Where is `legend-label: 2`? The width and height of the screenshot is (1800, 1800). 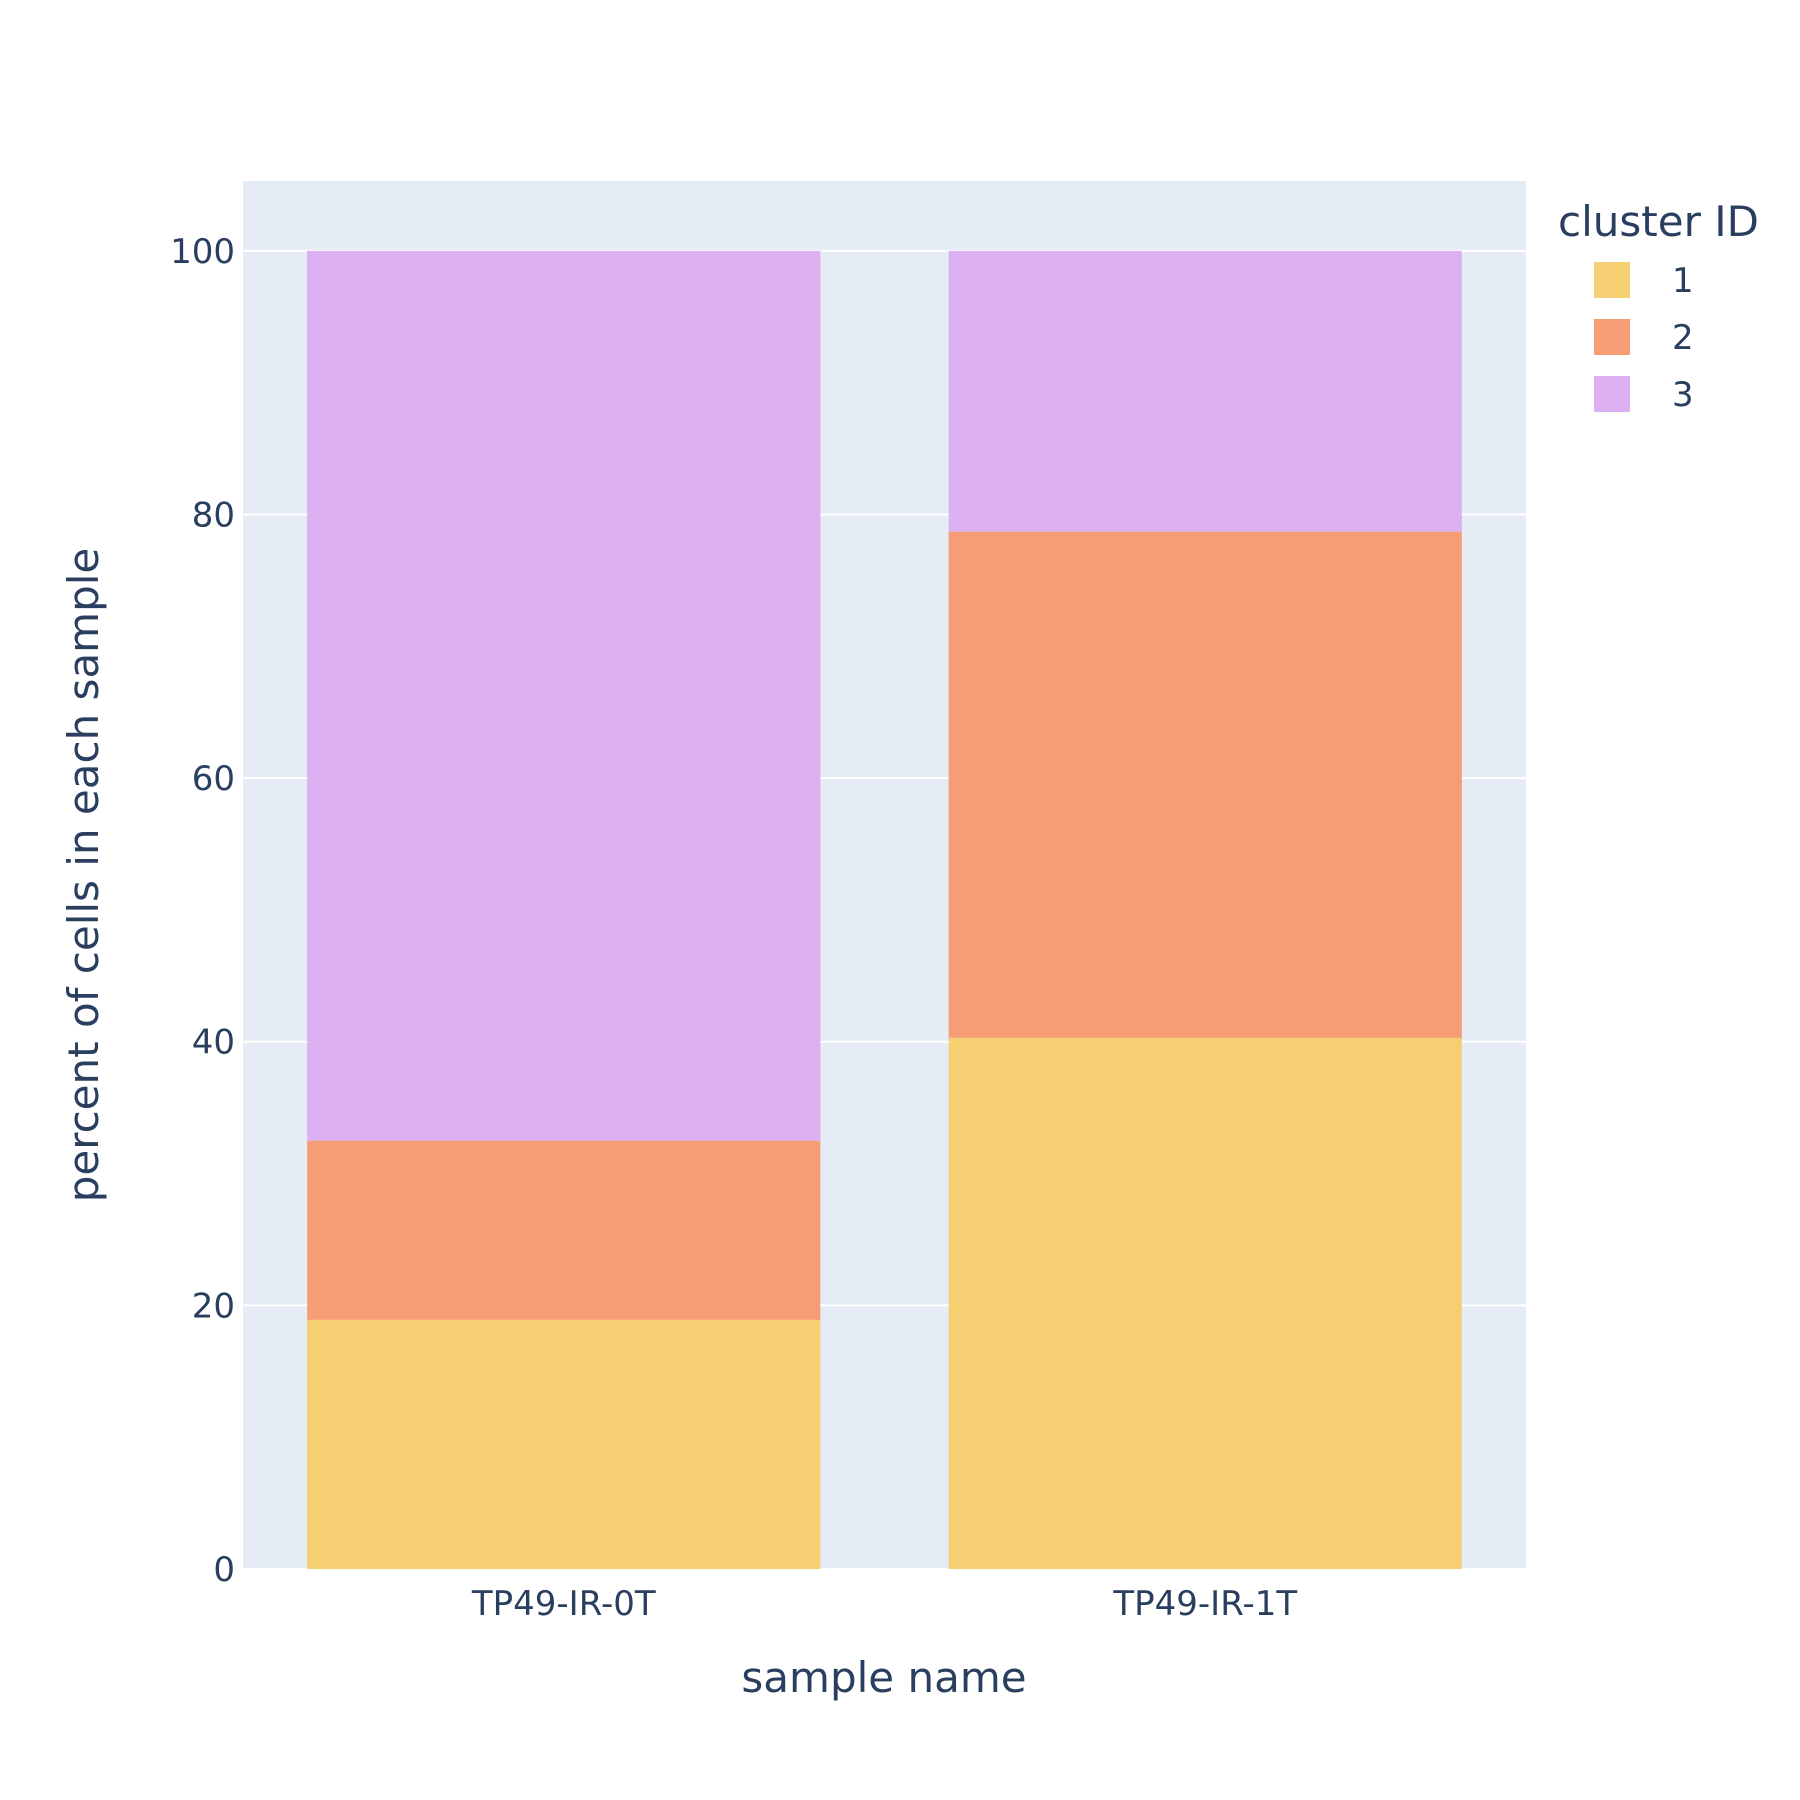 legend-label: 2 is located at coordinates (1683, 338).